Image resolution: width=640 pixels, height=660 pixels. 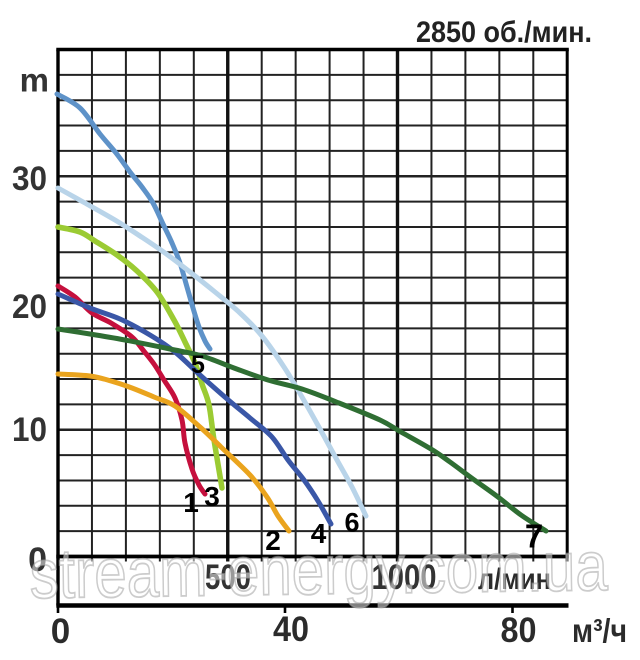 What do you see at coordinates (514, 579) in the screenshot?
I see `svg-text: л/мин` at bounding box center [514, 579].